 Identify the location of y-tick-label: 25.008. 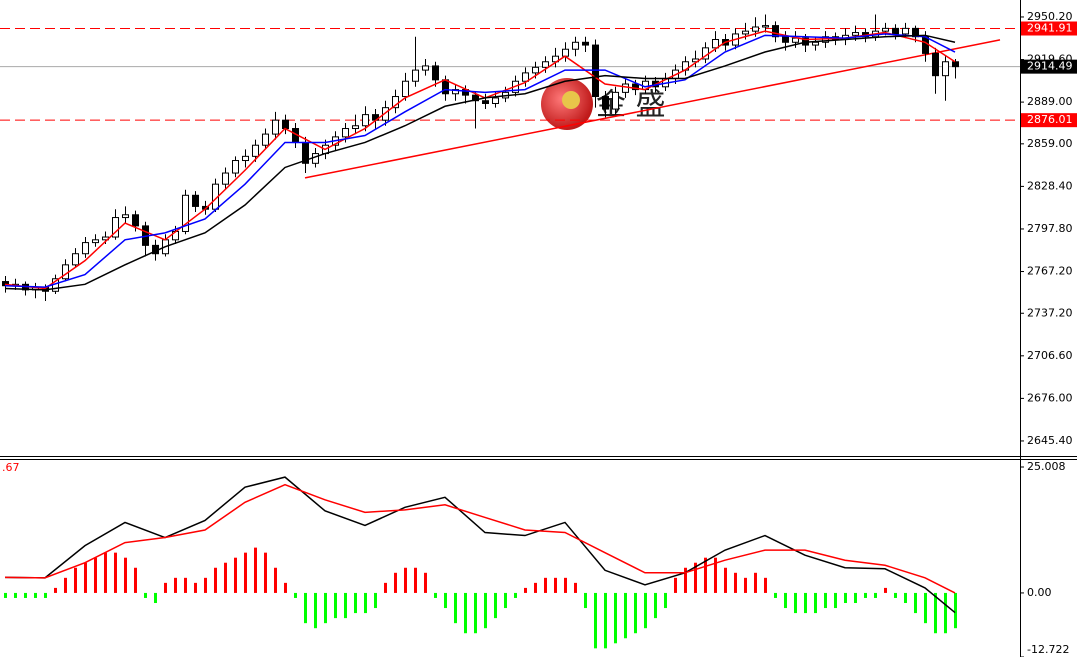
(1046, 466).